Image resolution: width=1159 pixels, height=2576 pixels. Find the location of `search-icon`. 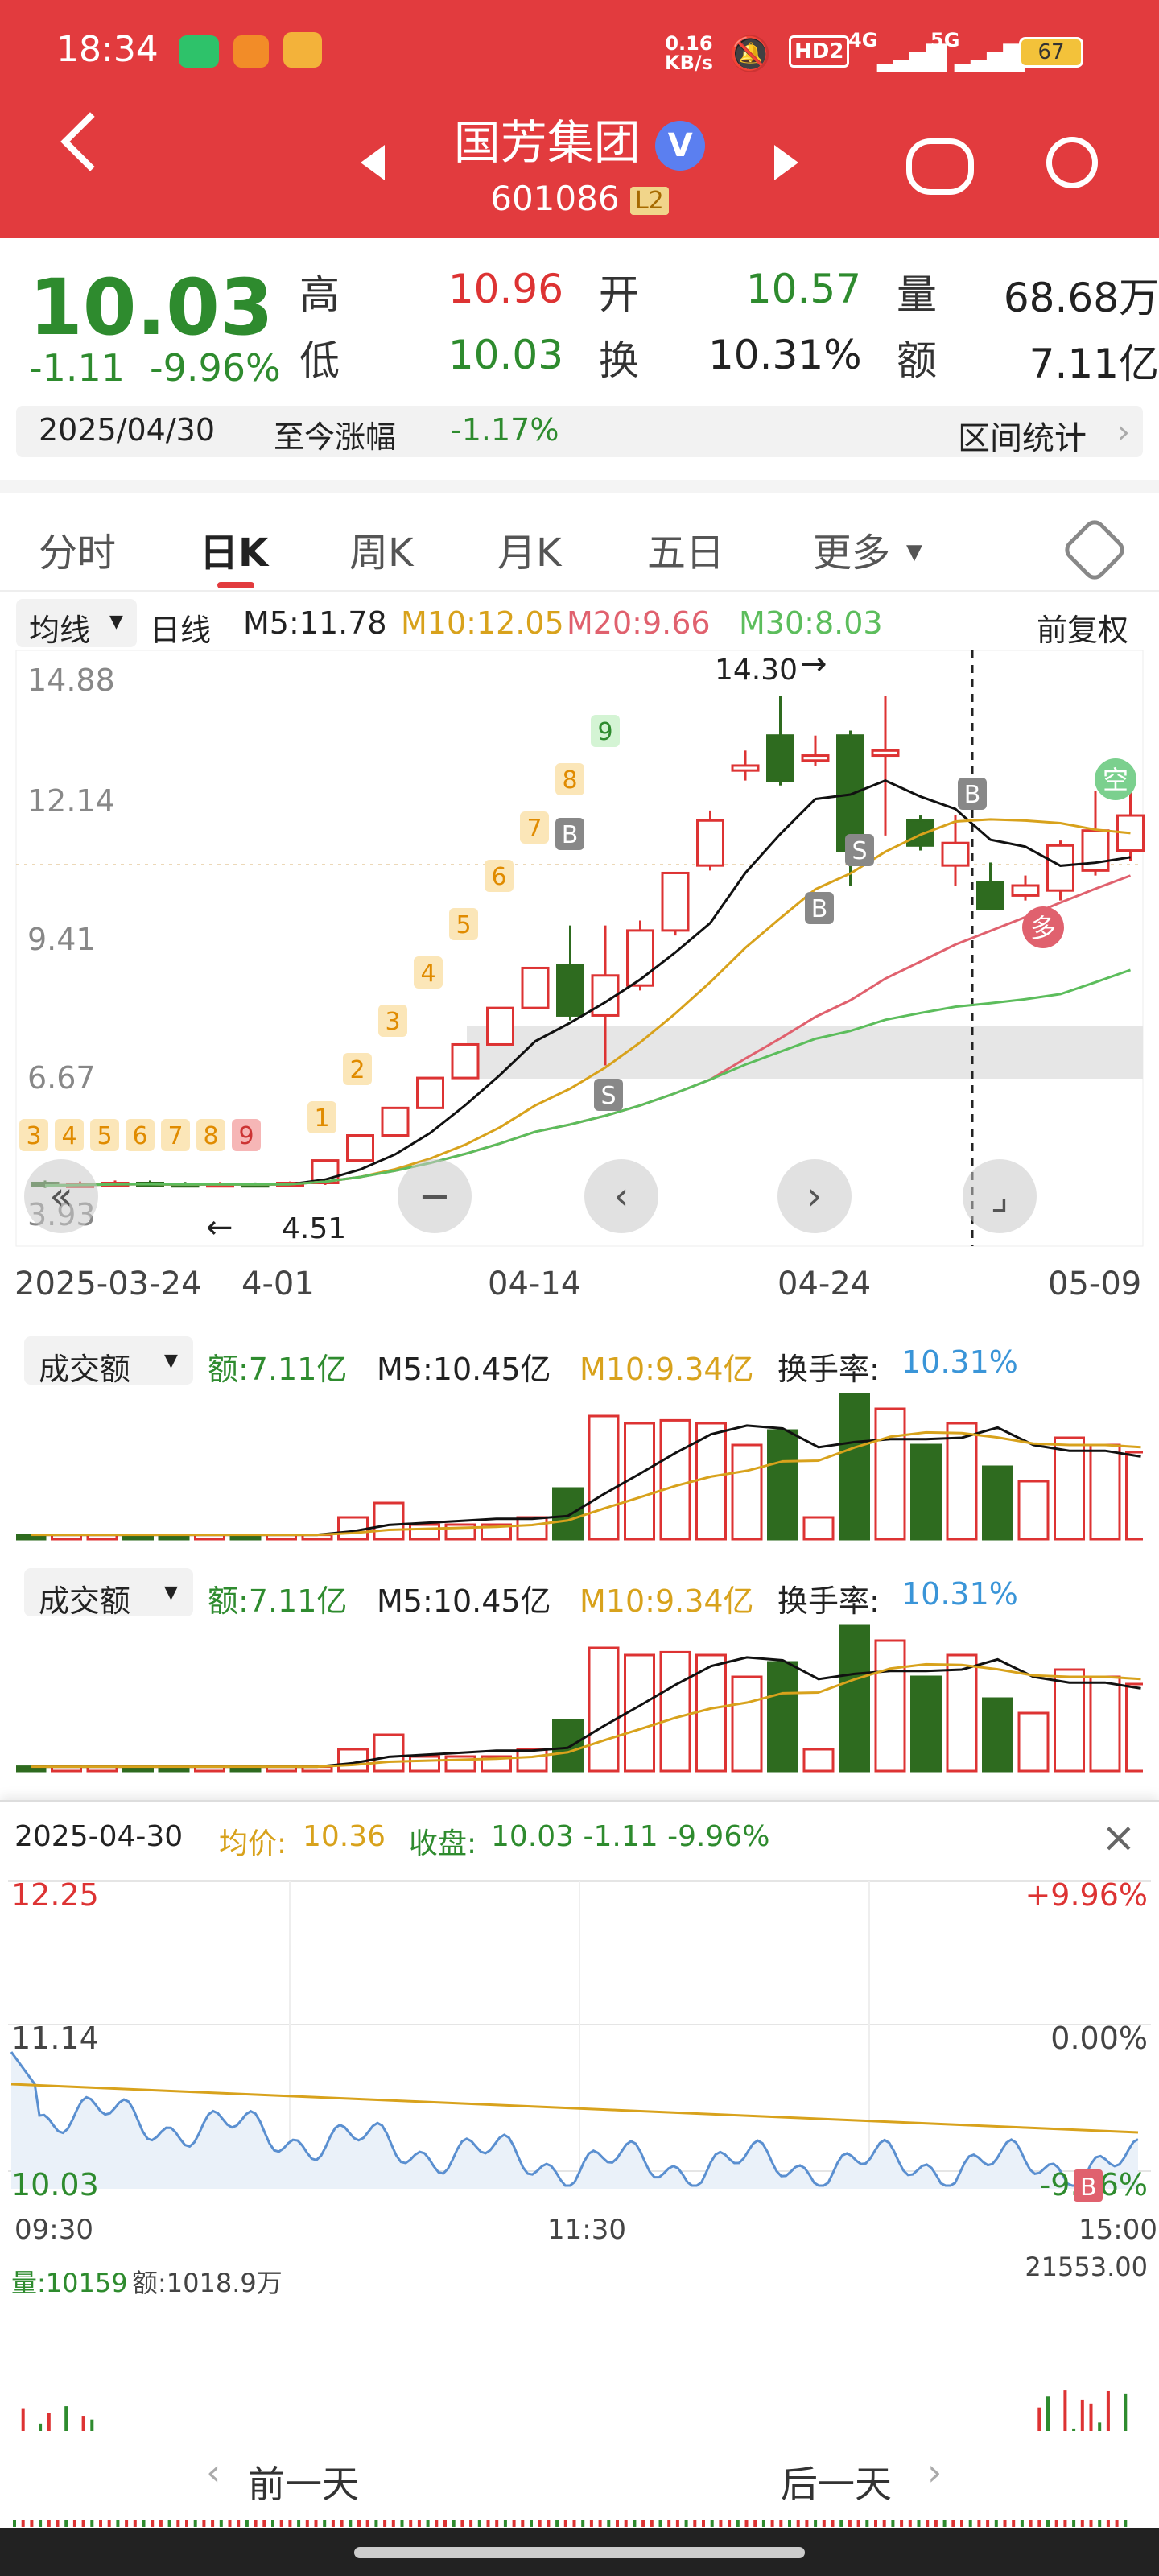

search-icon is located at coordinates (1072, 162).